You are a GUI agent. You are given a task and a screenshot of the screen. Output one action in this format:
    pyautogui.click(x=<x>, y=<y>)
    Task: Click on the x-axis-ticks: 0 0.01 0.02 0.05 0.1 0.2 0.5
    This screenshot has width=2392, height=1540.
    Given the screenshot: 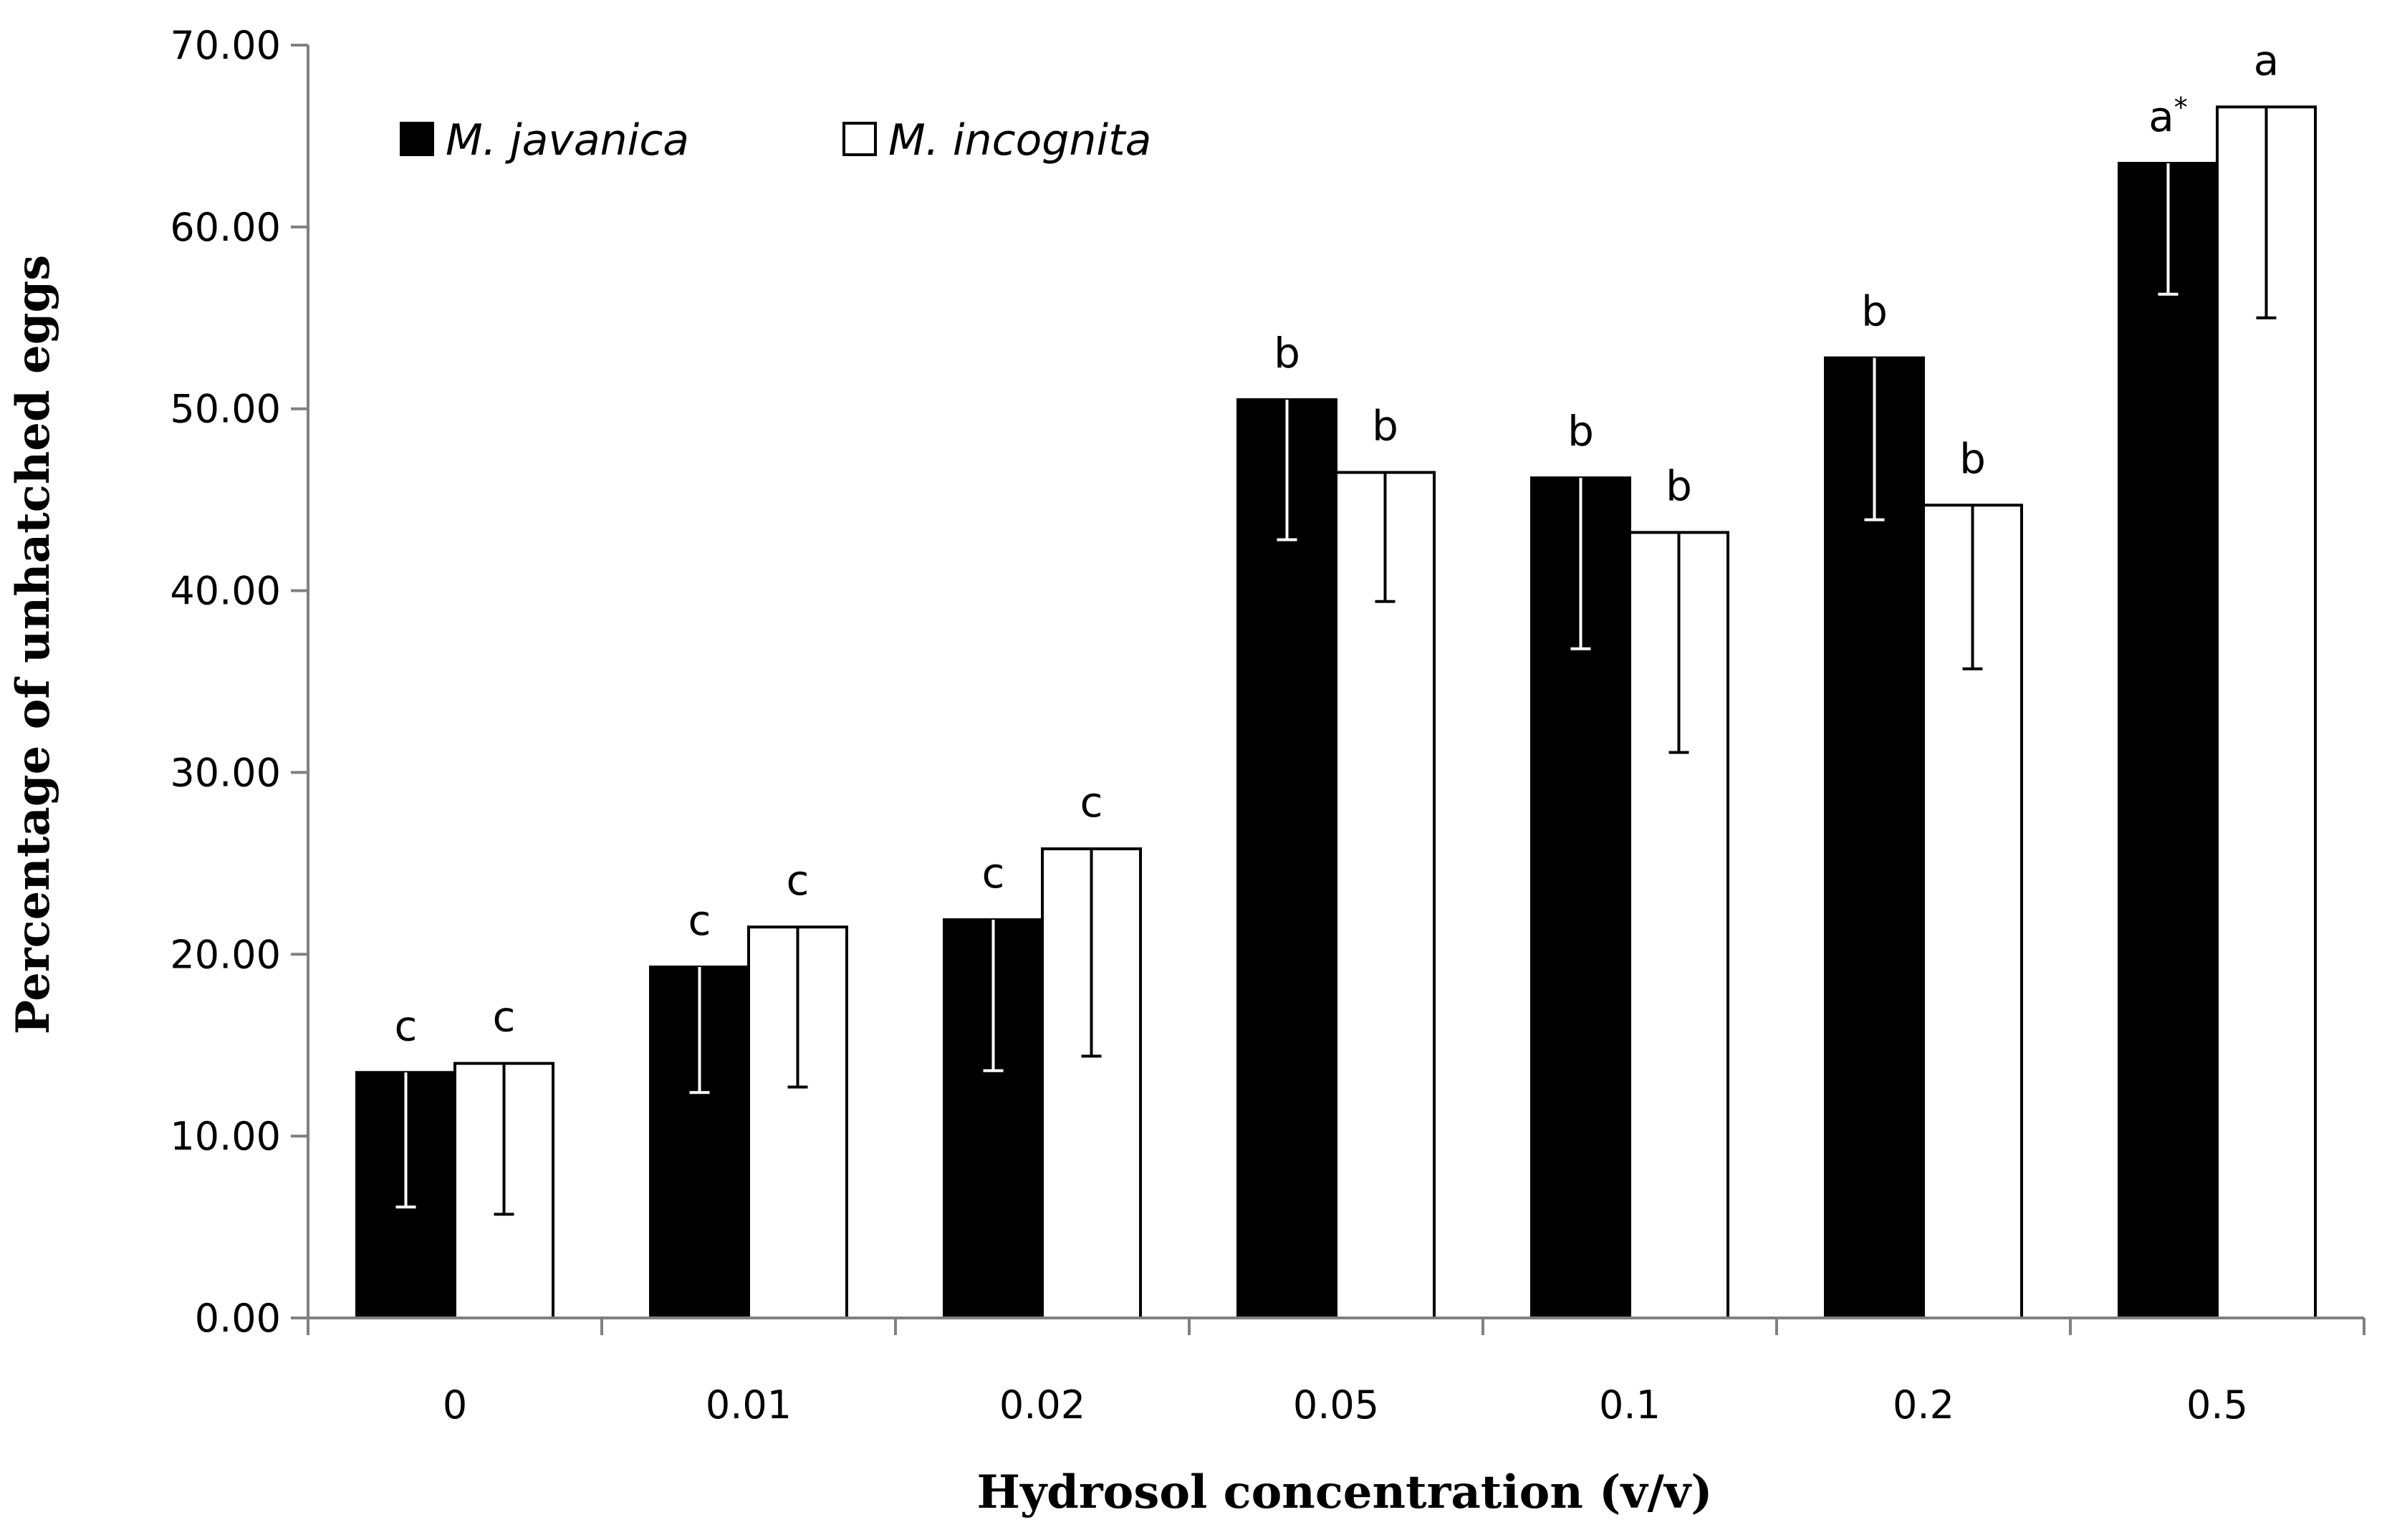 What is the action you would take?
    pyautogui.click(x=1336, y=1373)
    